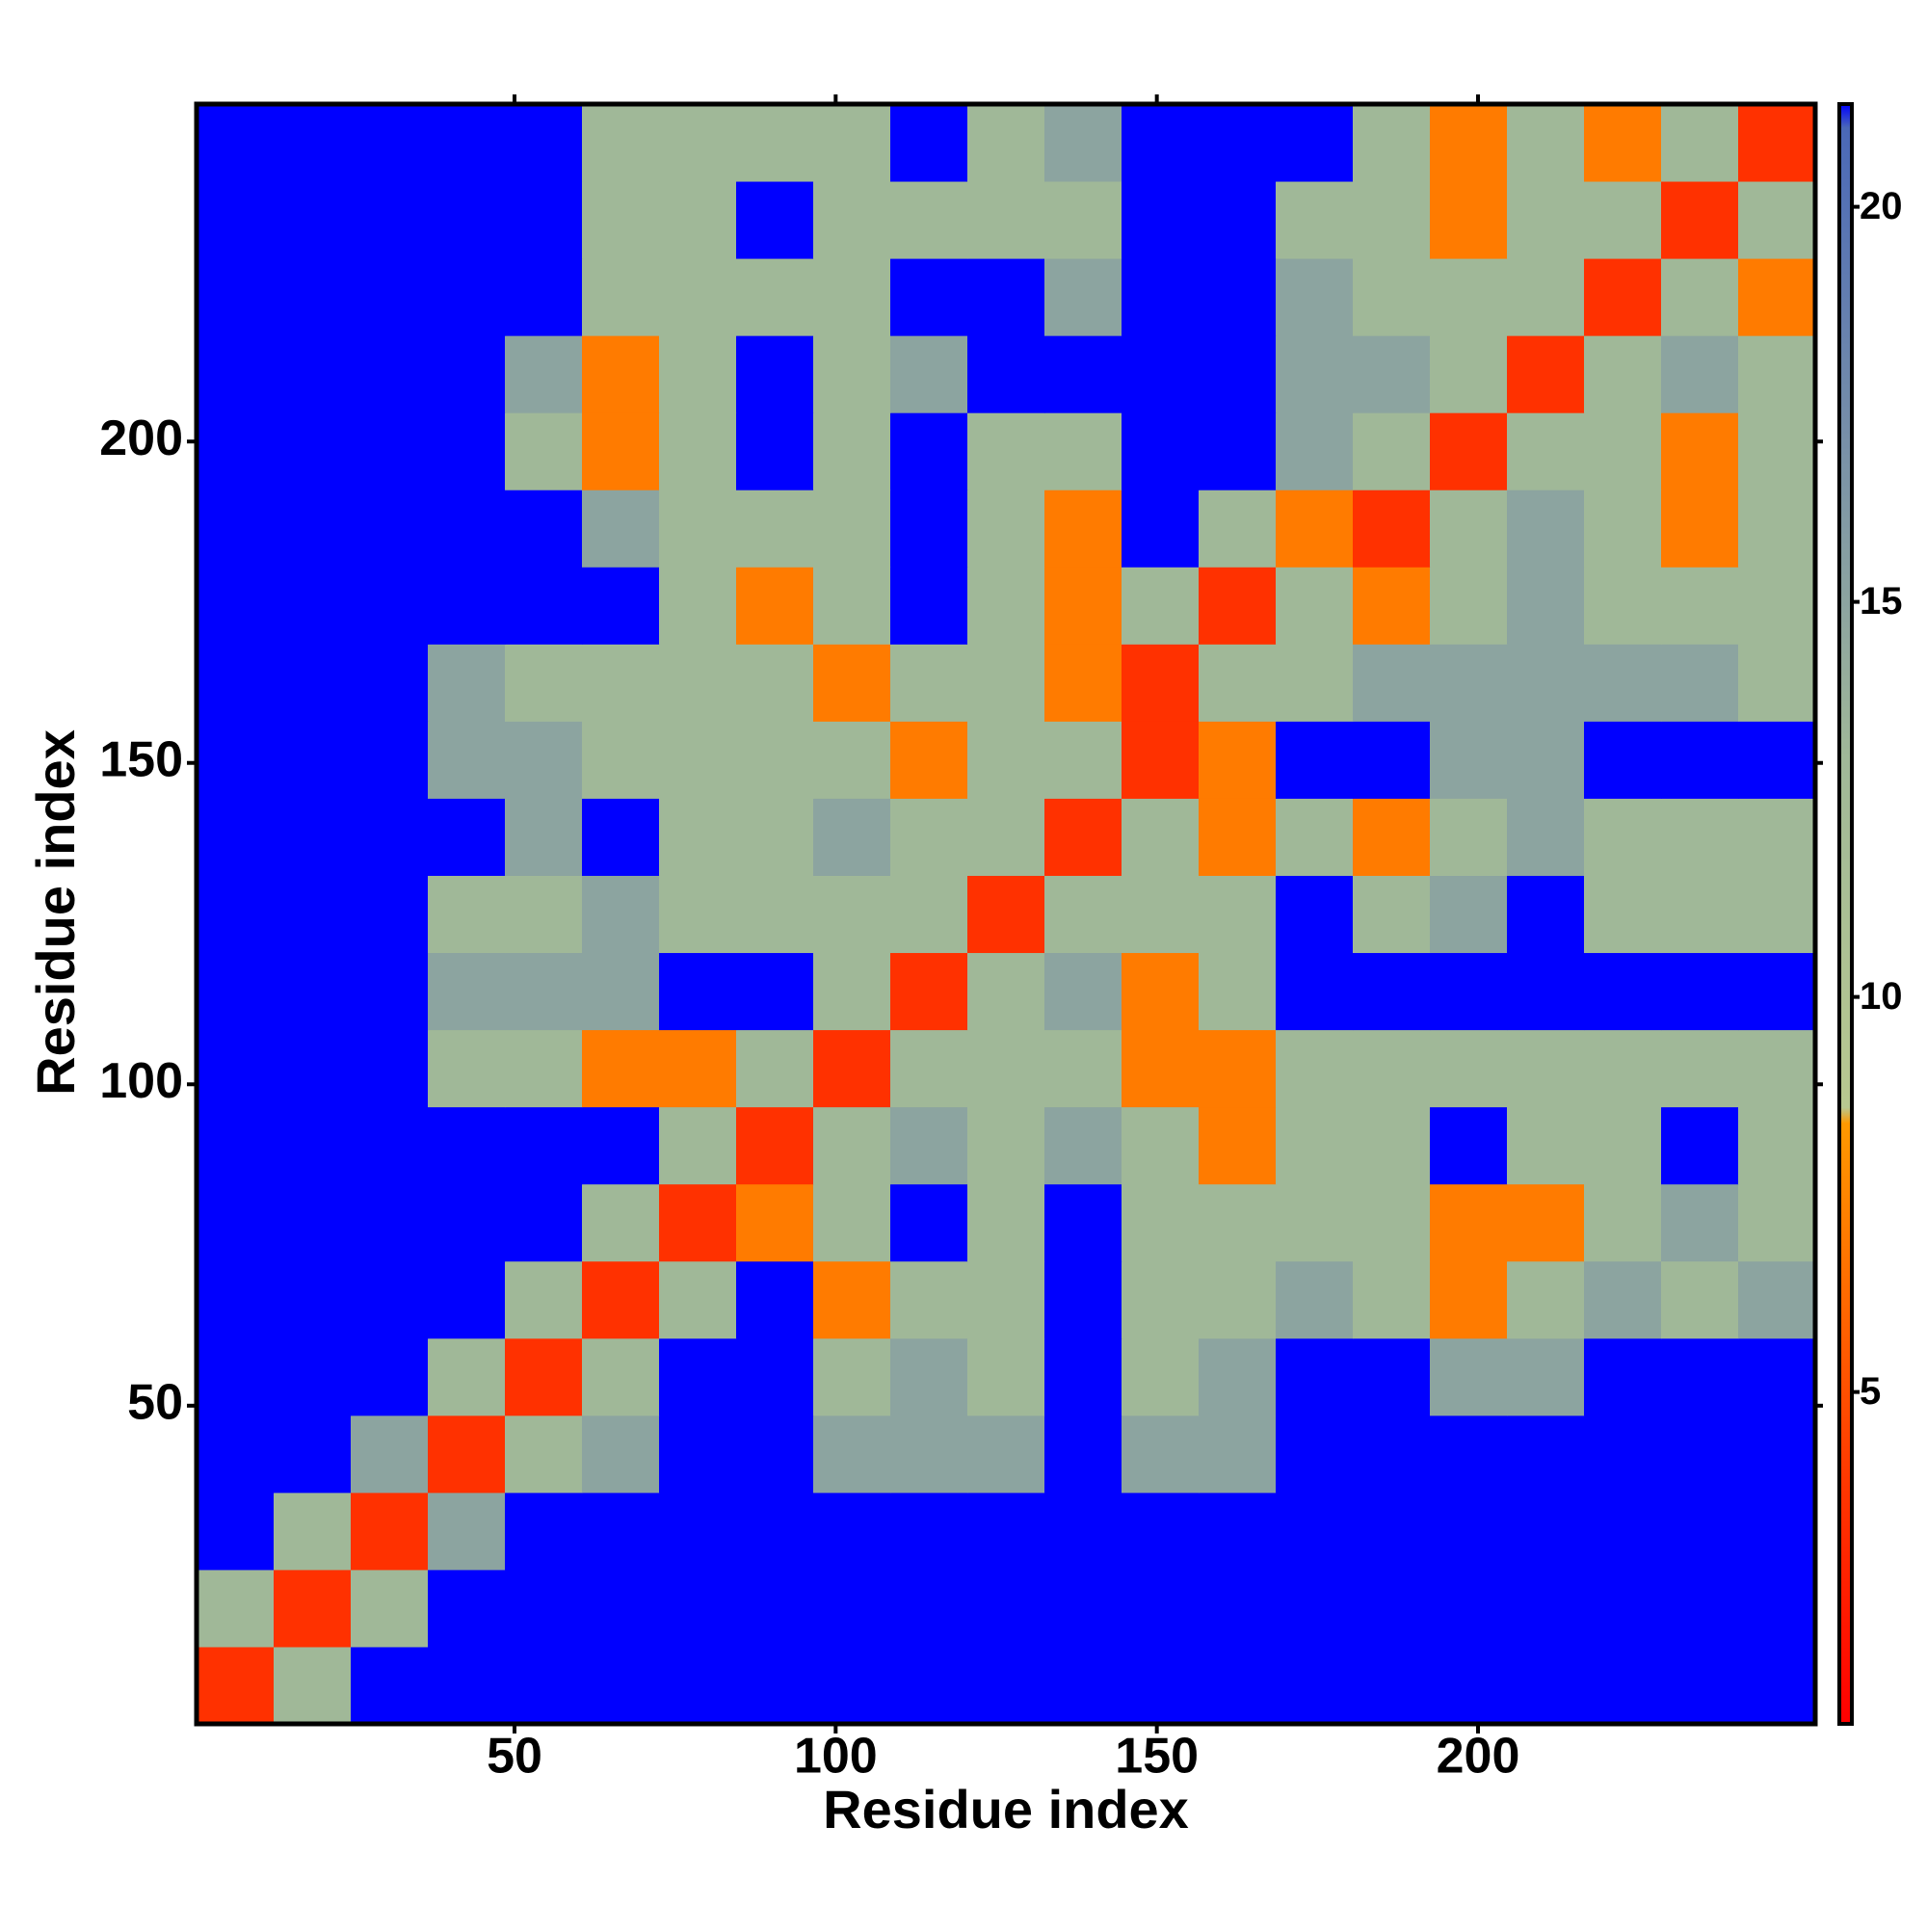 The width and height of the screenshot is (1927, 1932). What do you see at coordinates (55, 912) in the screenshot?
I see `y-axis-title: Residue index` at bounding box center [55, 912].